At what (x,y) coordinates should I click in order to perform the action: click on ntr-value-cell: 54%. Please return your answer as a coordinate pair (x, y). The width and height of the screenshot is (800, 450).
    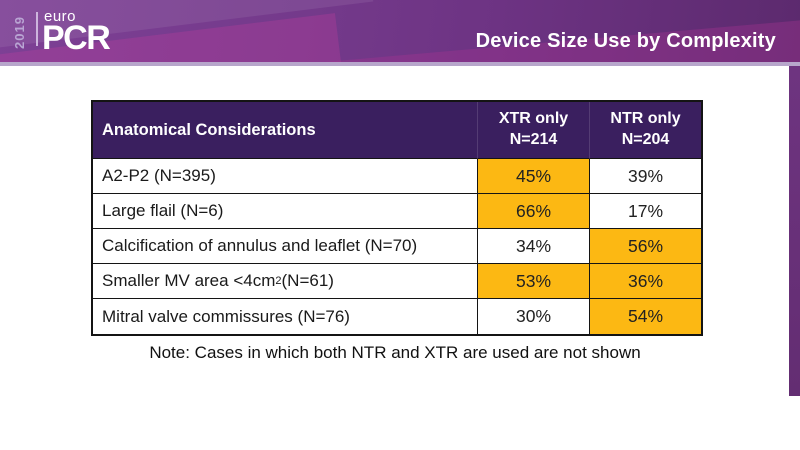
    Looking at the image, I should click on (645, 316).